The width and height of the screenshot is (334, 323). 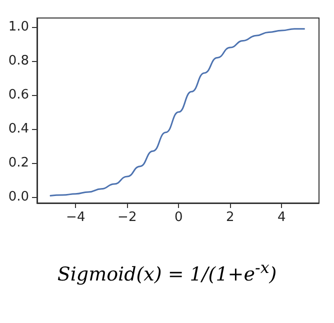 What do you see at coordinates (127, 217) in the screenshot?
I see `x-tick-label: −2` at bounding box center [127, 217].